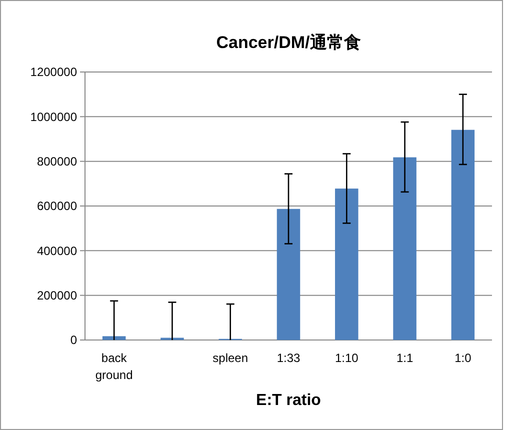 The height and width of the screenshot is (430, 510). I want to click on x-axis-title: E:T ratio, so click(289, 400).